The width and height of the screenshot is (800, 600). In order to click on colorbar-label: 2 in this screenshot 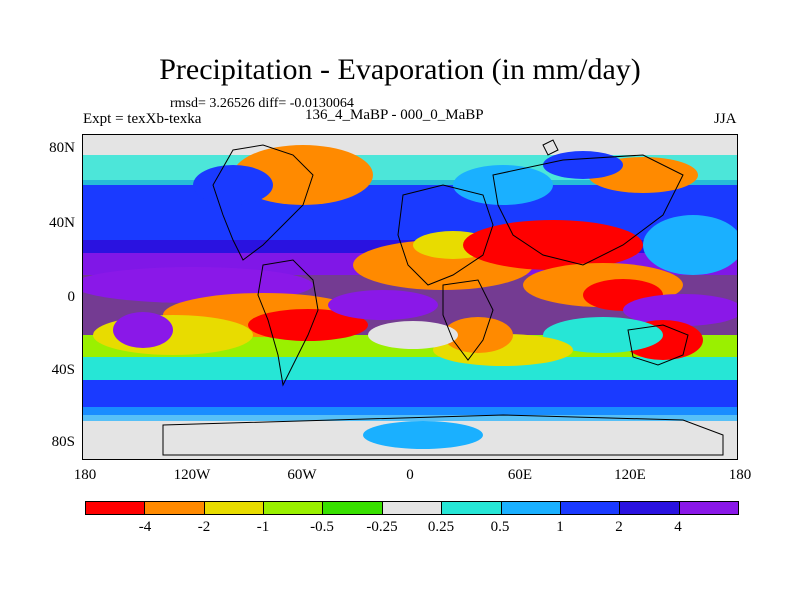, I will do `click(619, 527)`.